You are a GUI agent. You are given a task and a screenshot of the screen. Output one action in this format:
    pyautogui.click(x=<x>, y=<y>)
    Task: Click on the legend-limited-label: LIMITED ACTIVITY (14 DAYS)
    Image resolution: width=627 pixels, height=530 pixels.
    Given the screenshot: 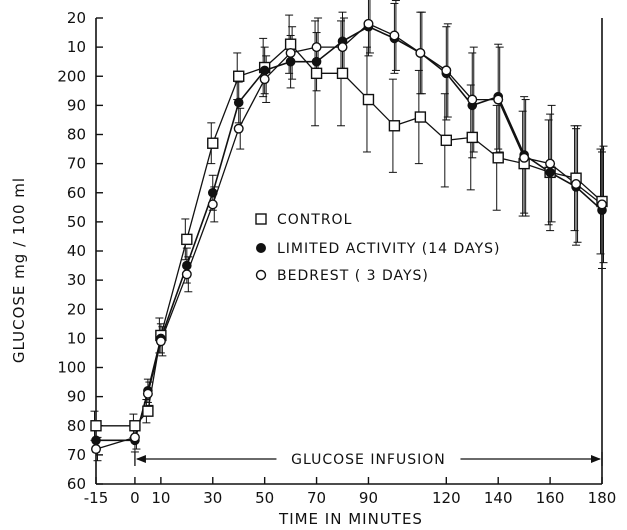 What is the action you would take?
    pyautogui.click(x=388, y=249)
    